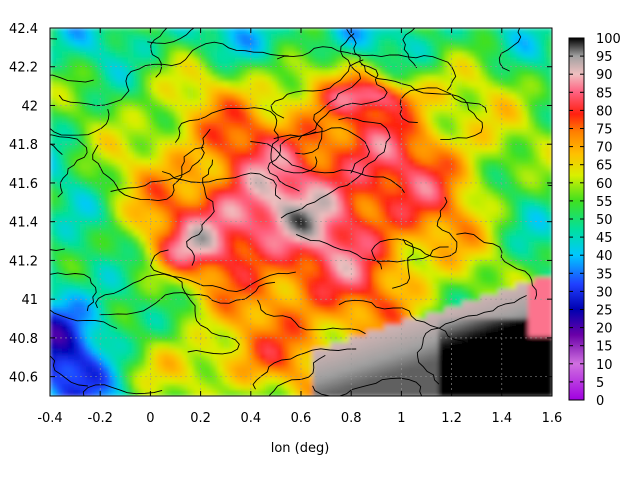 The image size is (640, 480). I want to click on colorbar-tick-label: 5, so click(600, 383).